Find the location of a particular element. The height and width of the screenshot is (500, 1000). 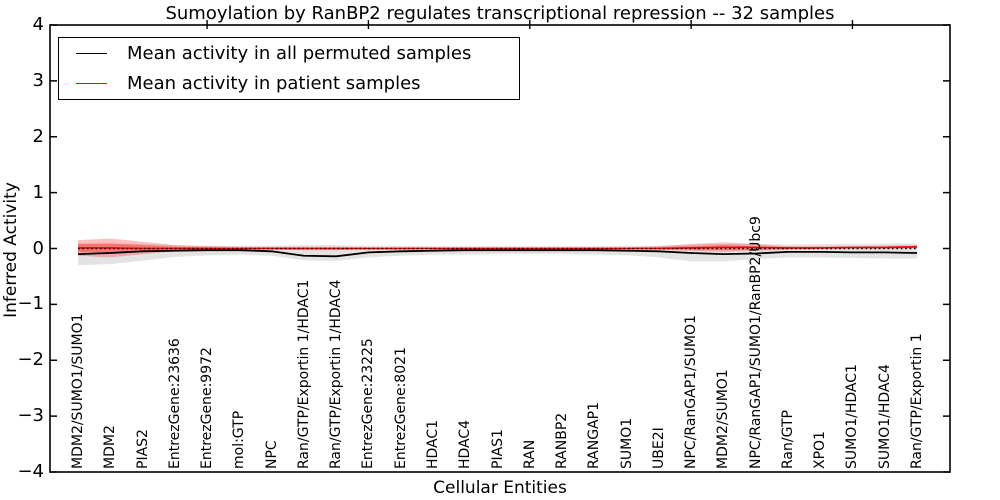

x-entity-label: EntrezGene:23636 is located at coordinates (174, 403).